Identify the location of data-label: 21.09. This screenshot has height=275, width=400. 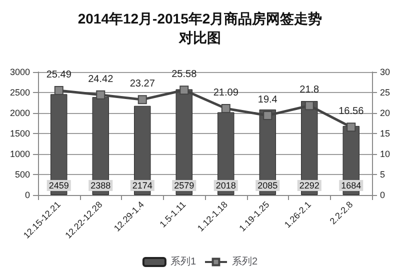
(226, 93).